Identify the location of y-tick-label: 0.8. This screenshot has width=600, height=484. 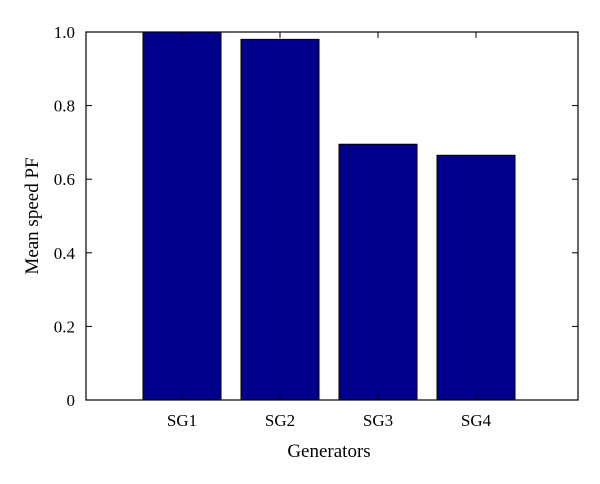
(64, 106).